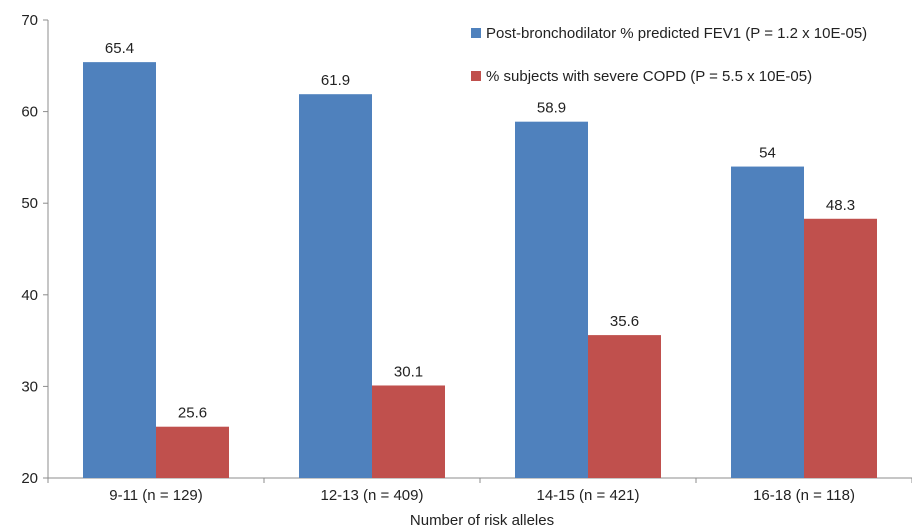 This screenshot has height=530, width=912. Describe the element at coordinates (29, 20) in the screenshot. I see `y-tick-label: 70` at that location.